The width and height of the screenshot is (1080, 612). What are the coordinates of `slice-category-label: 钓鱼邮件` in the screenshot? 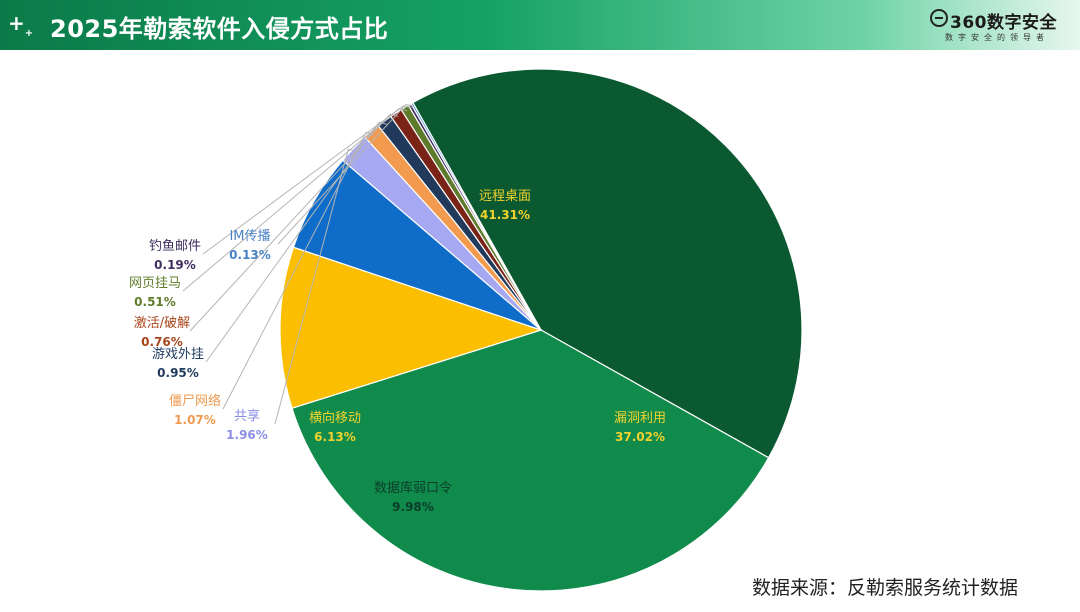 It's located at (175, 246).